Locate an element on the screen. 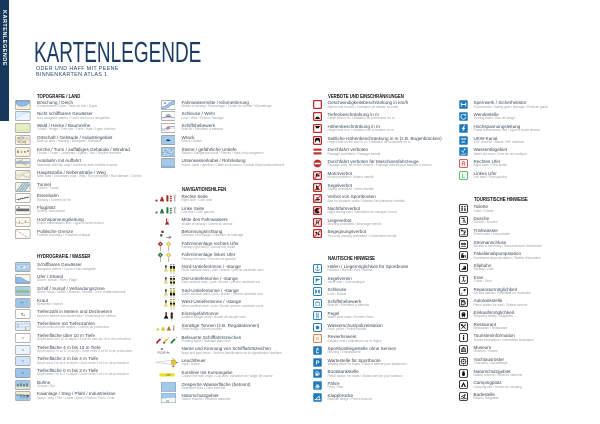 The height and width of the screenshot is (424, 600). svg-text: UKW is located at coordinates (463, 140).